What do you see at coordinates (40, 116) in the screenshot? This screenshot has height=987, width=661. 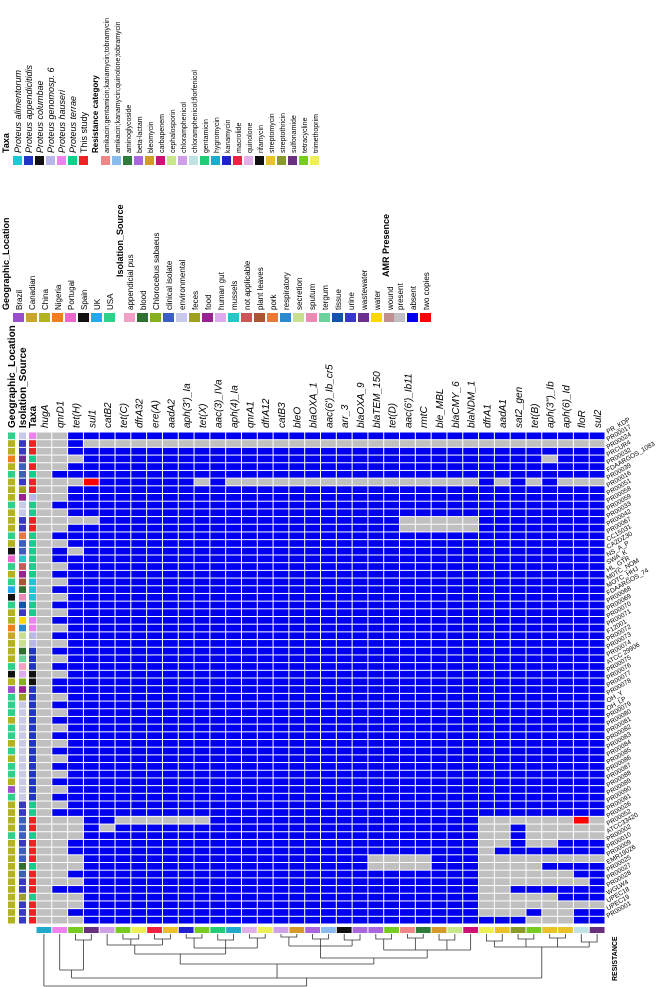 I see `taxa-legend-label: Proteus columbae` at bounding box center [40, 116].